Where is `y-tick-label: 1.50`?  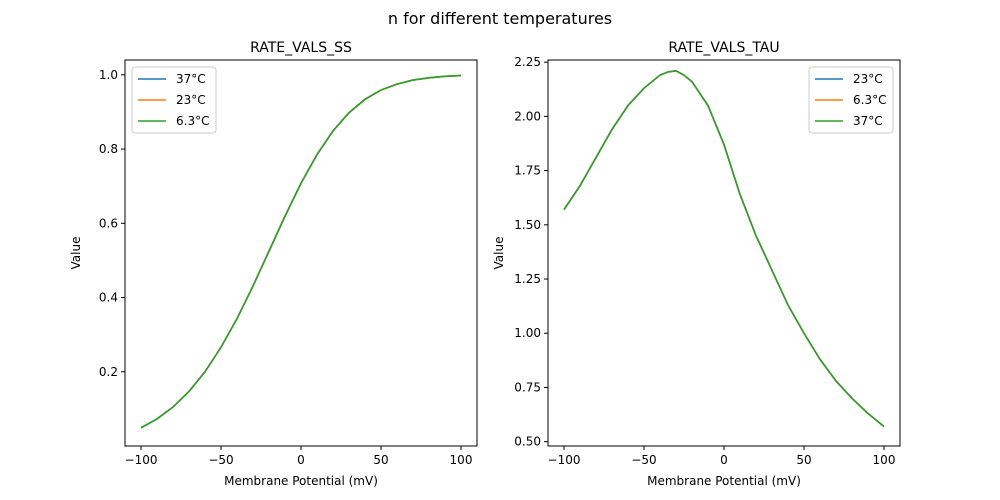
y-tick-label: 1.50 is located at coordinates (527, 225).